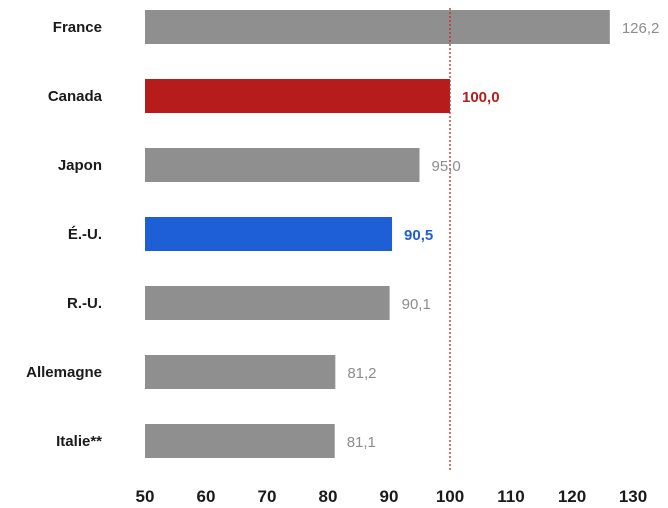  I want to click on category-label-3: É.-U., so click(85, 234).